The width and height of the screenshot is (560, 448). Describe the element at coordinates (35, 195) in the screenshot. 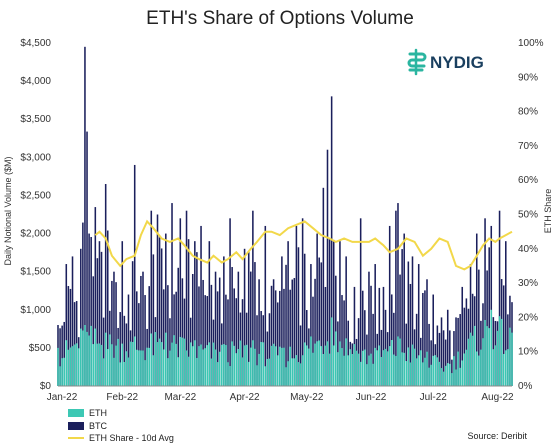

I see `y-tick-label: $2,500` at that location.